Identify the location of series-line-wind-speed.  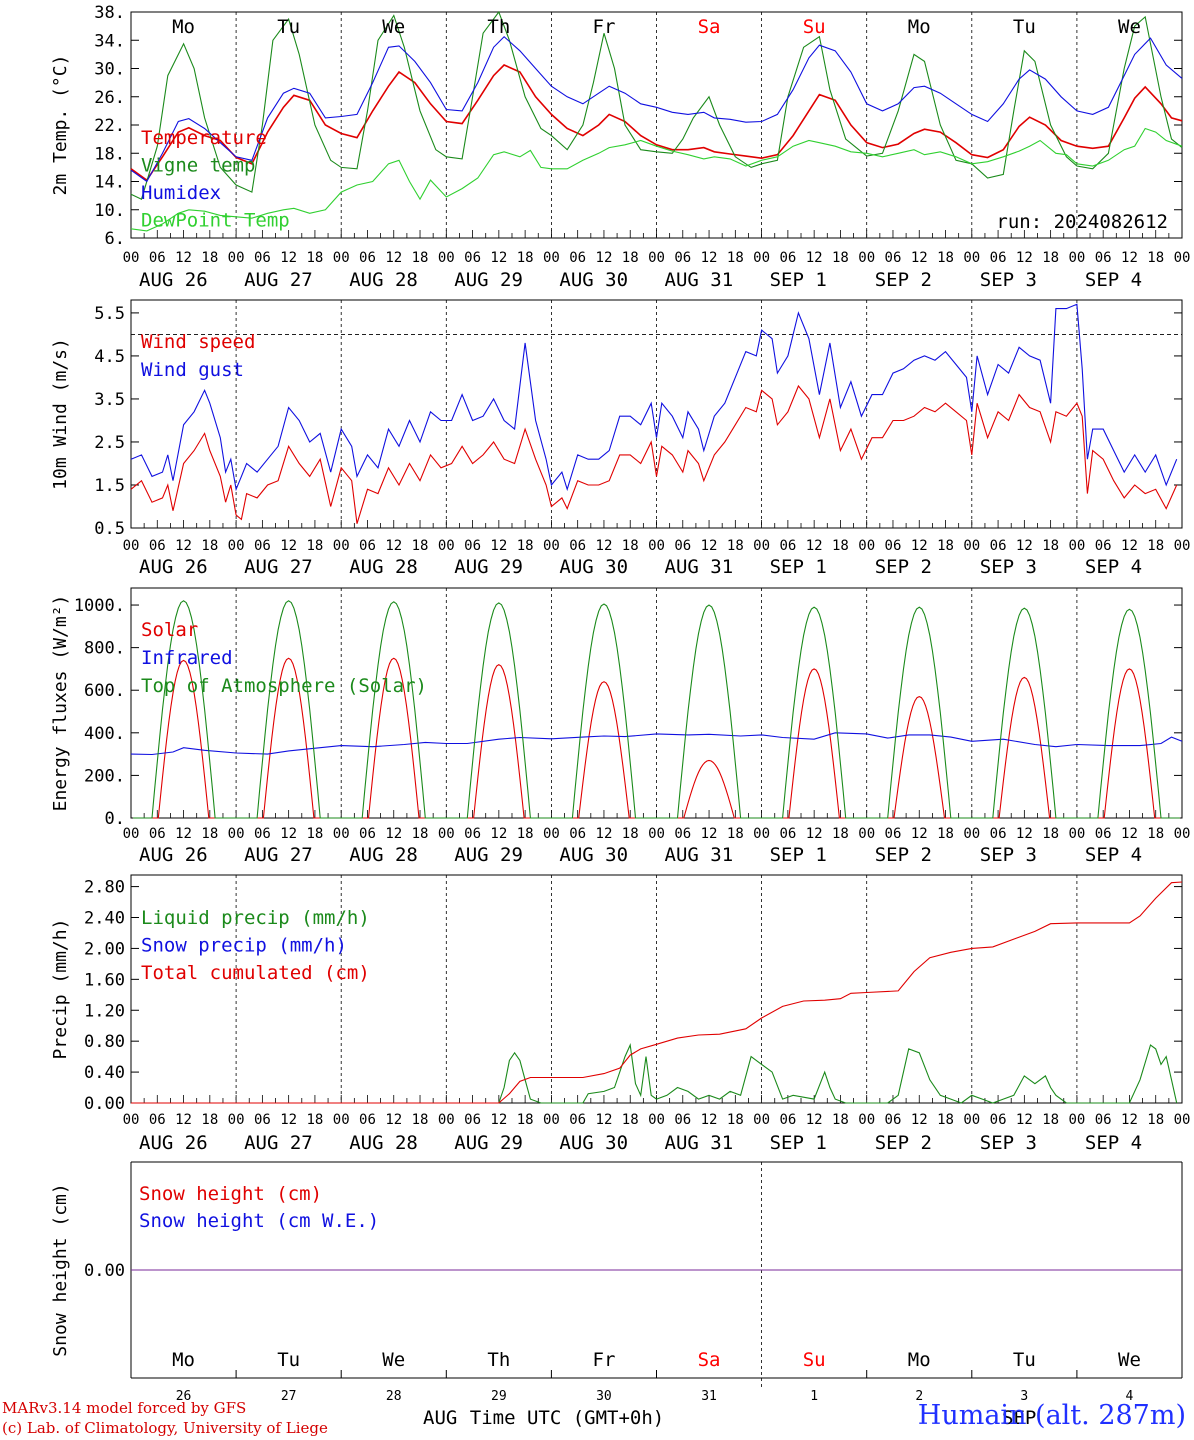
(654, 454).